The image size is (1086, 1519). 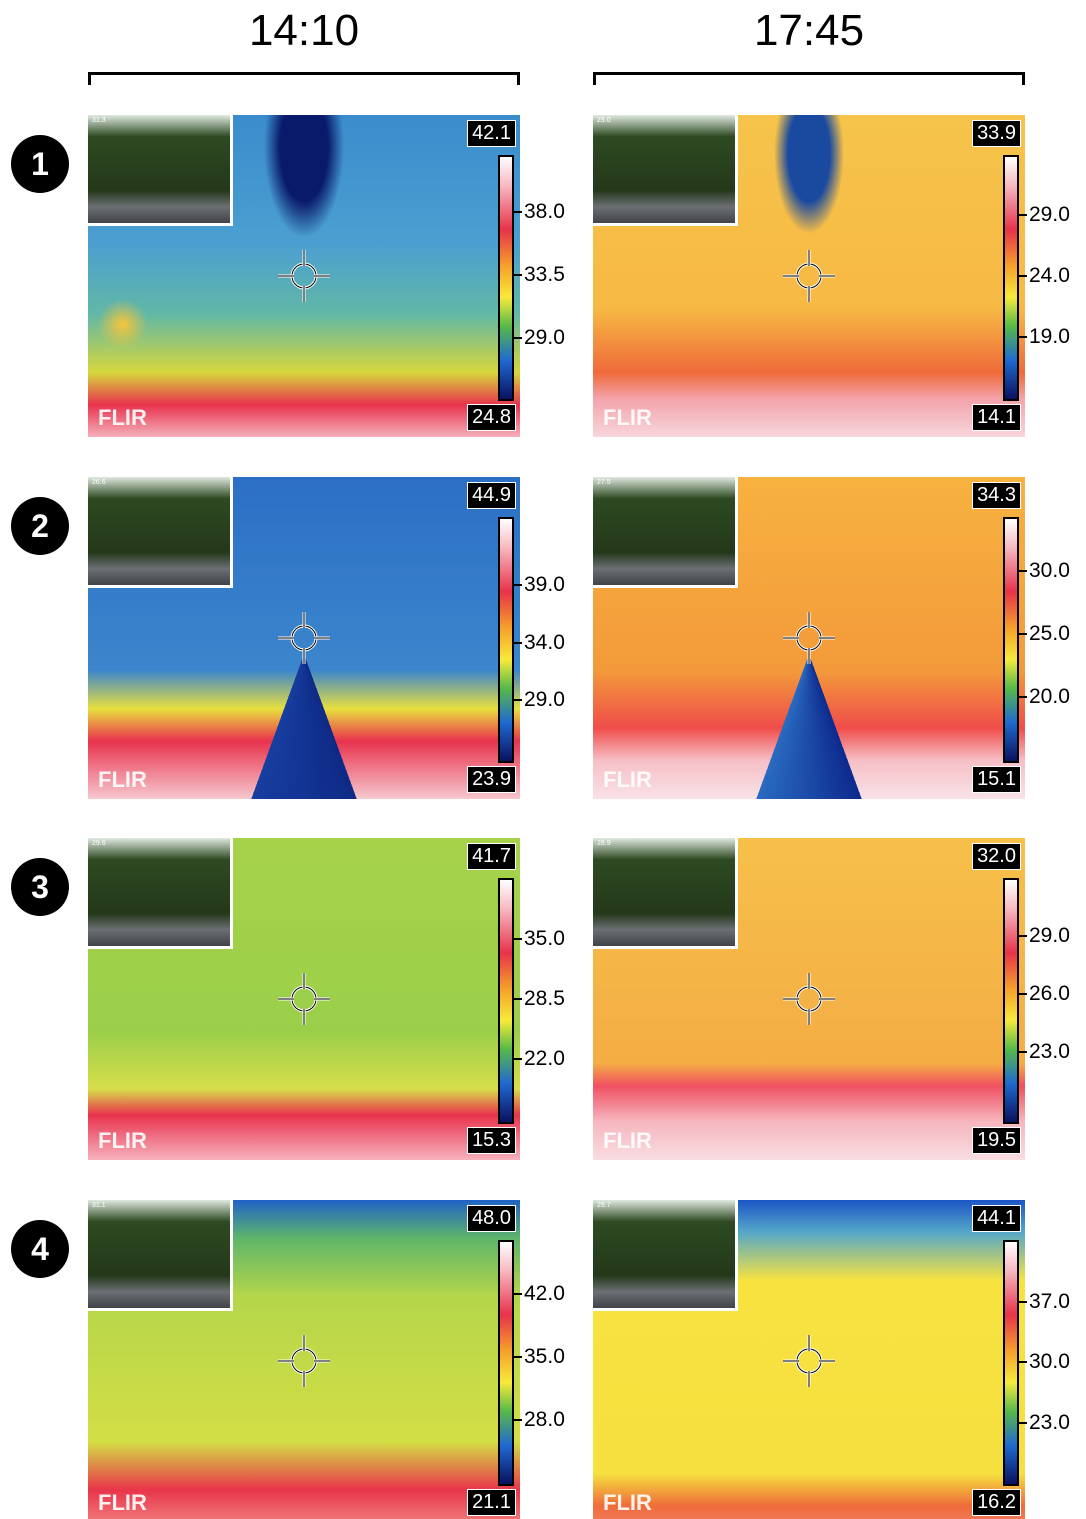 I want to click on max-temp: 34.3, so click(x=996, y=495).